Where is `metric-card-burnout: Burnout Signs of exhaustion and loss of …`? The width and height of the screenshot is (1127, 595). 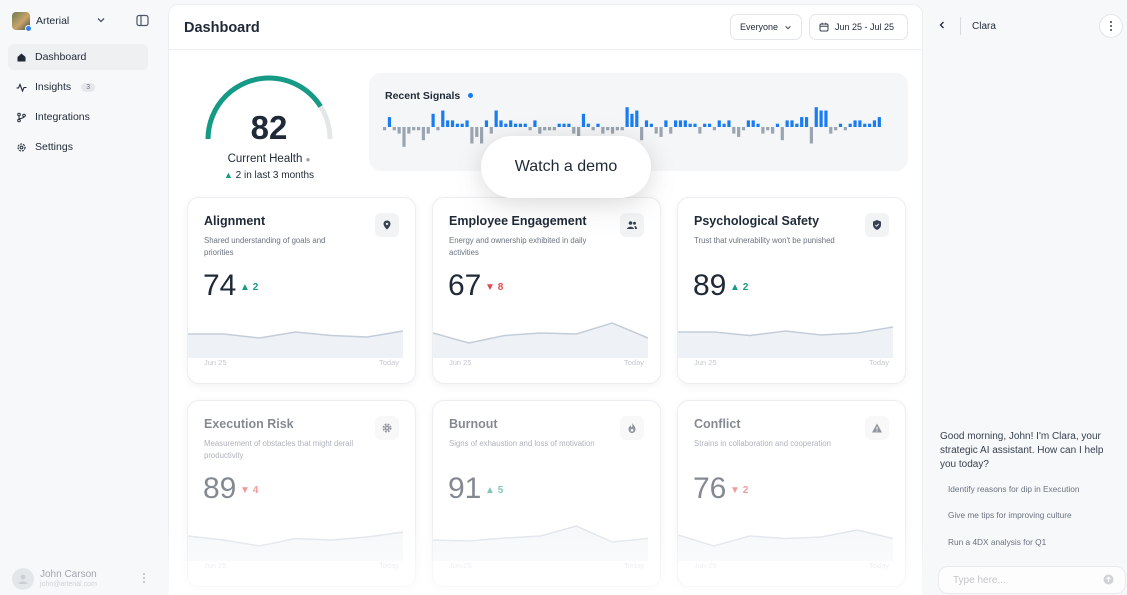
metric-card-burnout: Burnout Signs of exhaustion and loss of … is located at coordinates (546, 493).